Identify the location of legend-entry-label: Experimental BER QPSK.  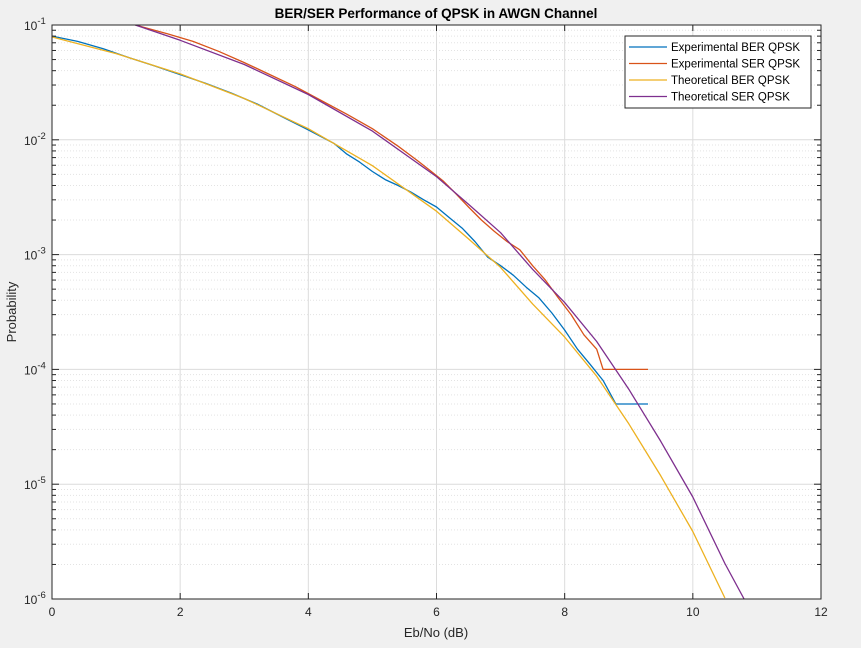
(735, 48).